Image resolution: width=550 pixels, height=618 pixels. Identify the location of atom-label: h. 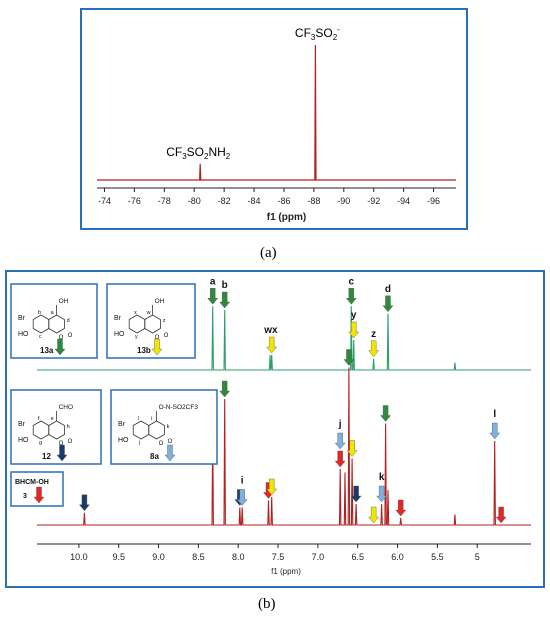
(68, 427).